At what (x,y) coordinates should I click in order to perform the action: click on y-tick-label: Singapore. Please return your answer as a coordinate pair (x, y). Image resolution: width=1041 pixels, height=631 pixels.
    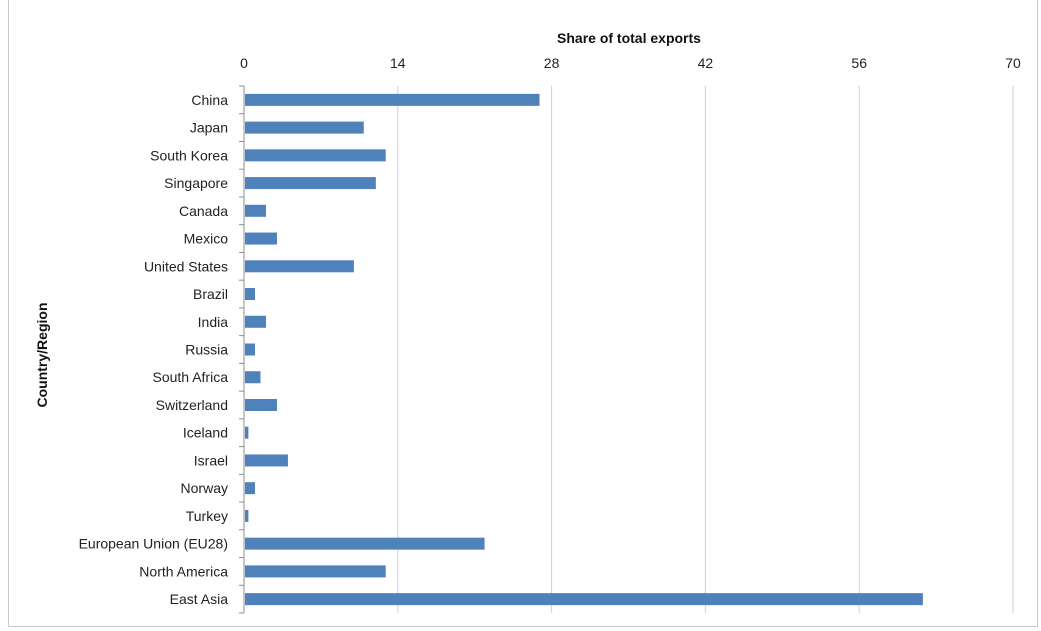
    Looking at the image, I should click on (196, 183).